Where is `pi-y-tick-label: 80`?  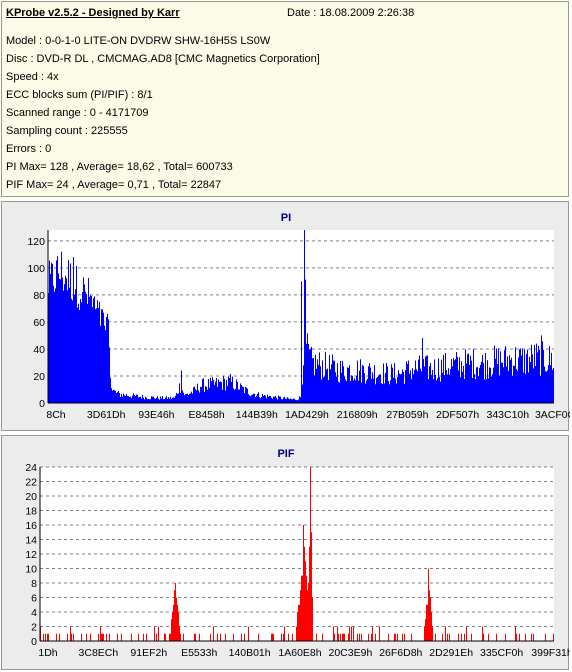
pi-y-tick-label: 80 is located at coordinates (39, 296).